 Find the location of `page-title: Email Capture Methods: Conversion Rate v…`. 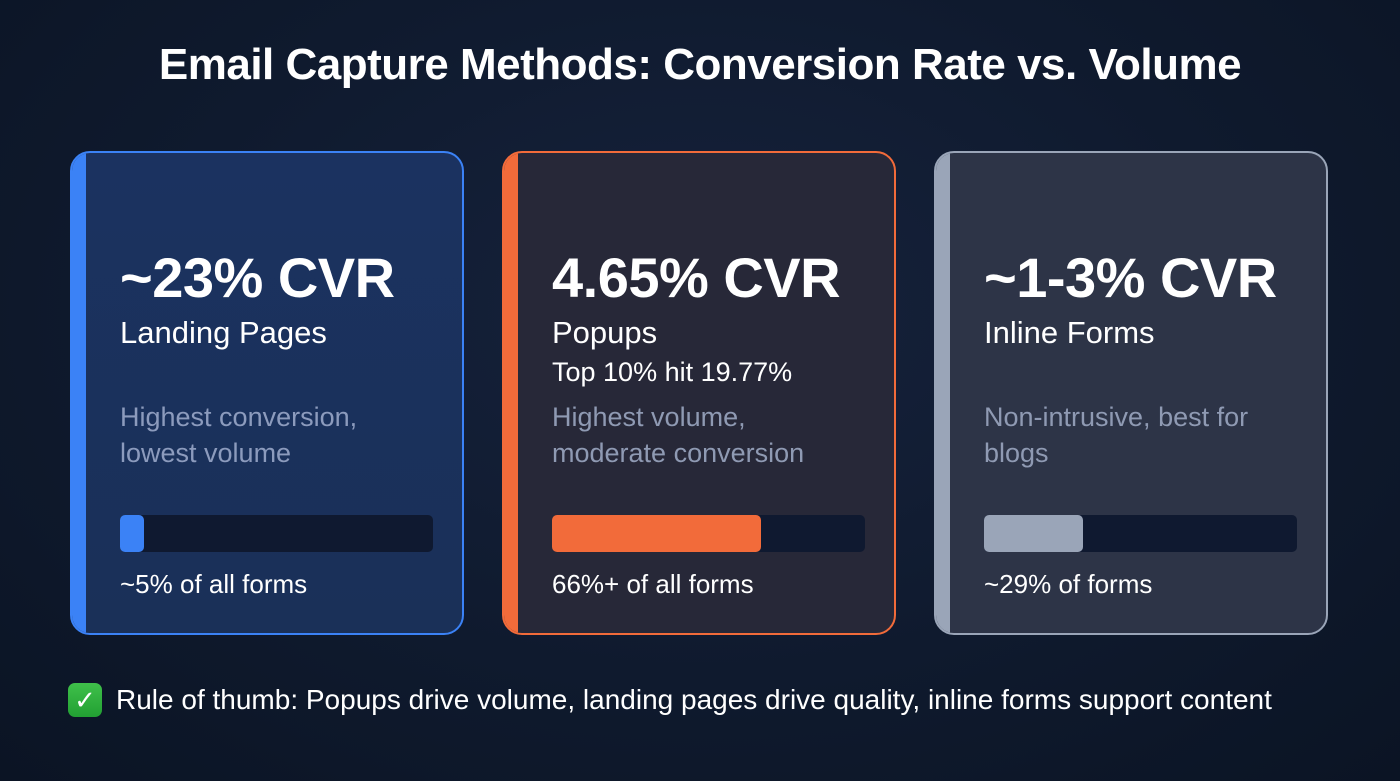

page-title: Email Capture Methods: Conversion Rate v… is located at coordinates (700, 64).